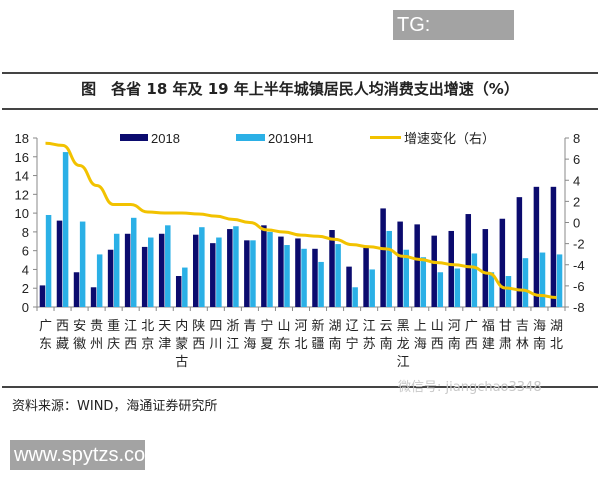 The image size is (600, 480). I want to click on left-tick-label: 16, so click(22, 157).